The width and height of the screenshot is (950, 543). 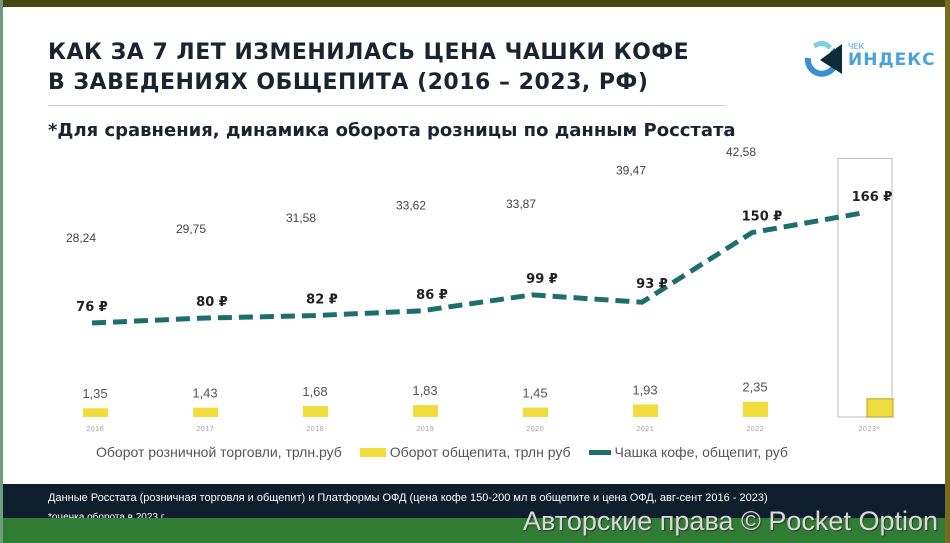 What do you see at coordinates (652, 284) in the screenshot?
I see `coffee-label: 93 ₽` at bounding box center [652, 284].